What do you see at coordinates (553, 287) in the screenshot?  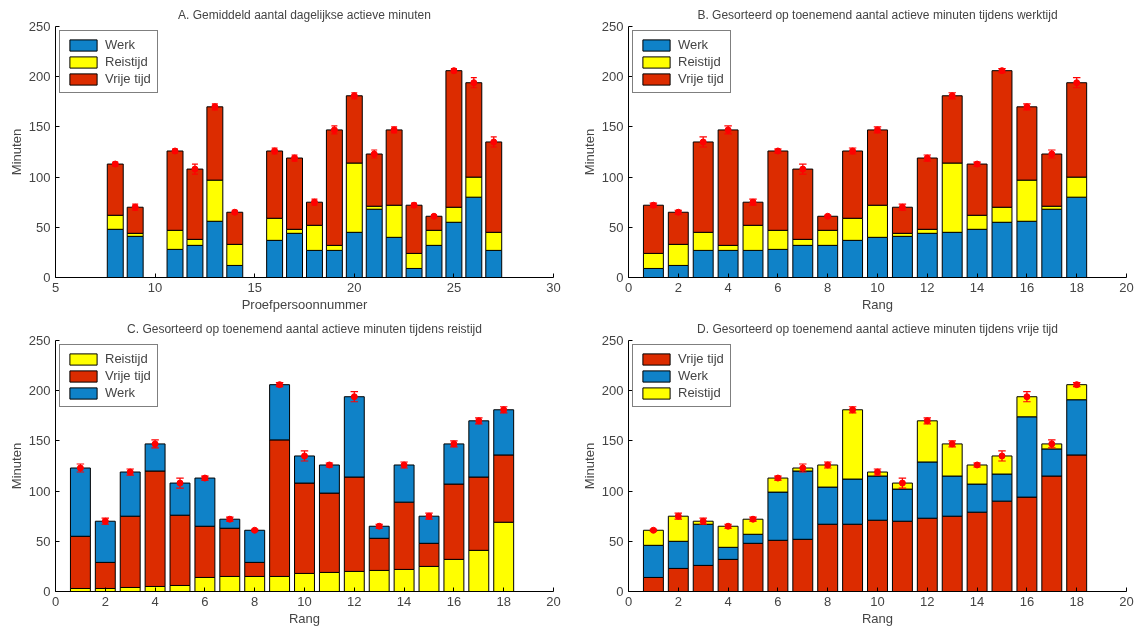 I see `x-tick-label: 30` at bounding box center [553, 287].